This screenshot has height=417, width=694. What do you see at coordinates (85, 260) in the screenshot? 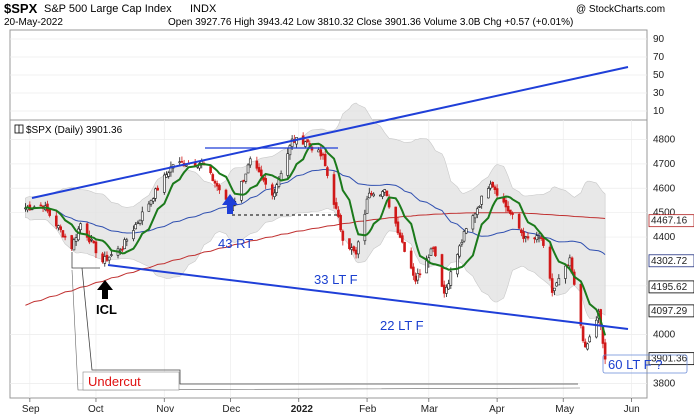
I see `undercut-line` at bounding box center [85, 260].